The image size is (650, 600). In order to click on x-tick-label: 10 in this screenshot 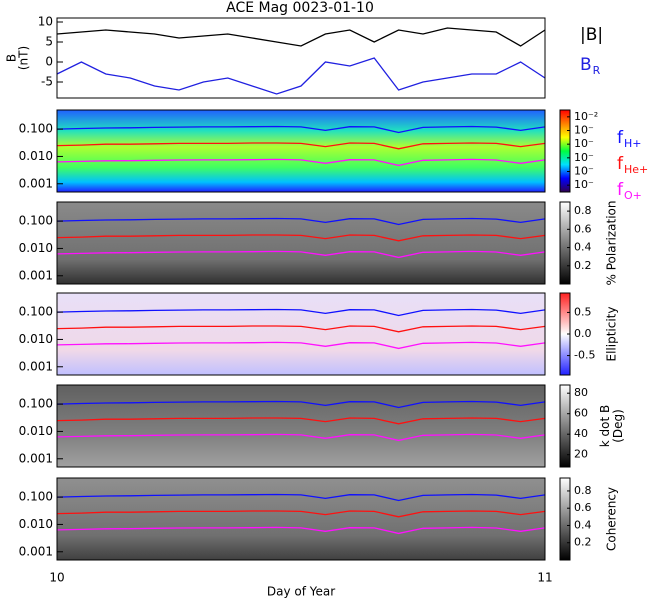, I will do `click(56, 578)`.